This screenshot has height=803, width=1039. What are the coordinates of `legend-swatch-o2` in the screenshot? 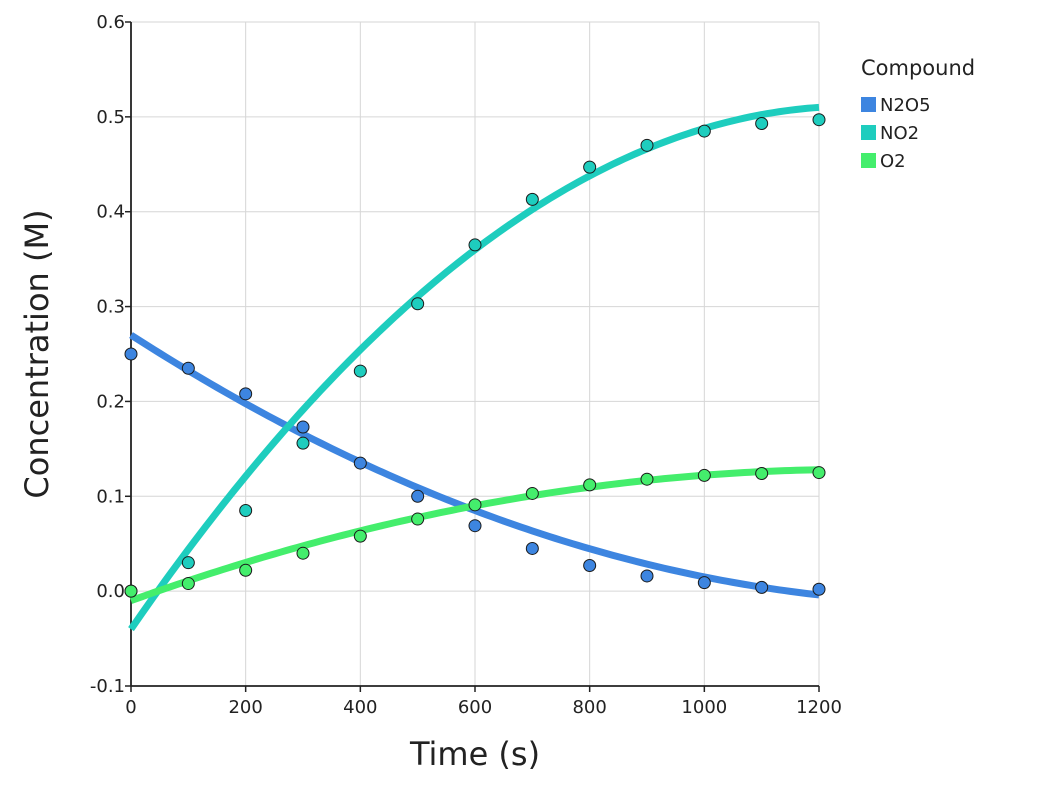 It's located at (868, 160).